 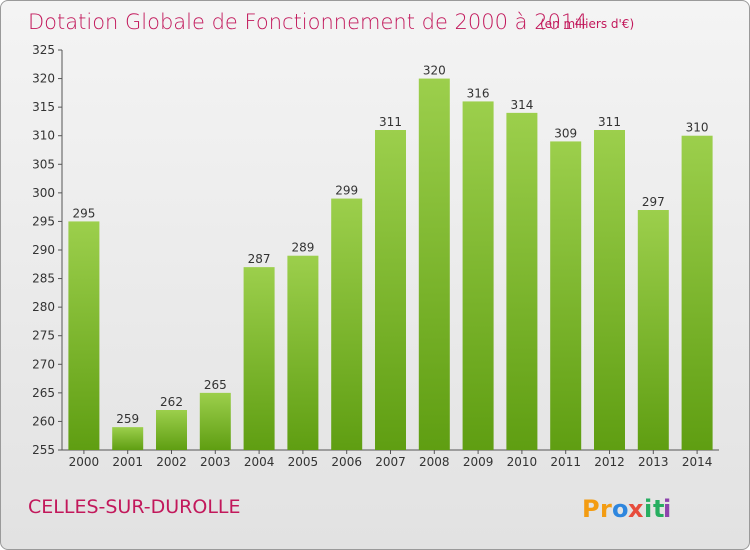 What do you see at coordinates (478, 93) in the screenshot?
I see `data-label: 316` at bounding box center [478, 93].